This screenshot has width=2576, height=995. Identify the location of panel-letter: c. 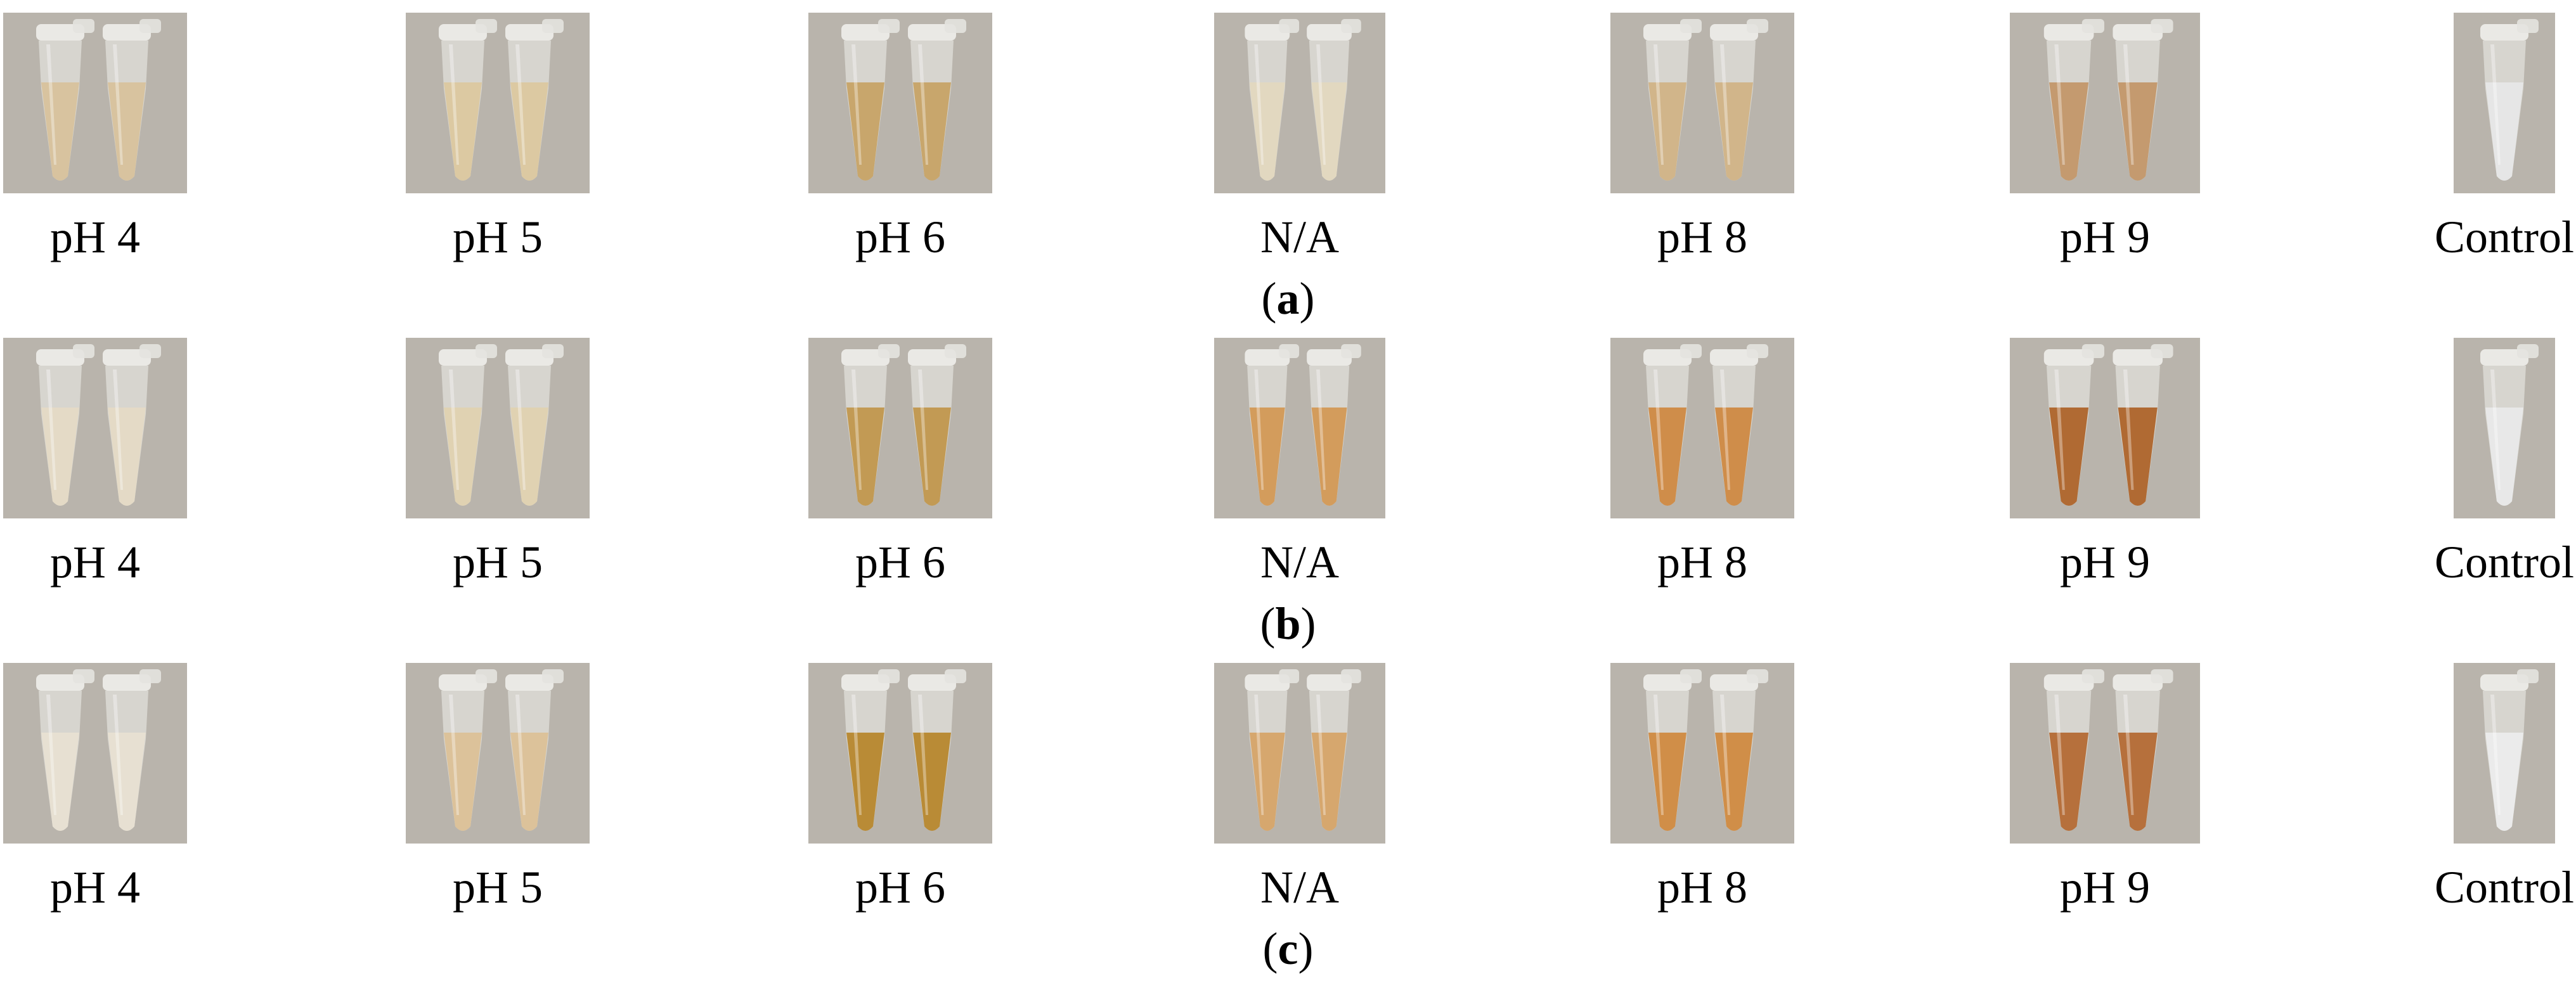
(1288, 948).